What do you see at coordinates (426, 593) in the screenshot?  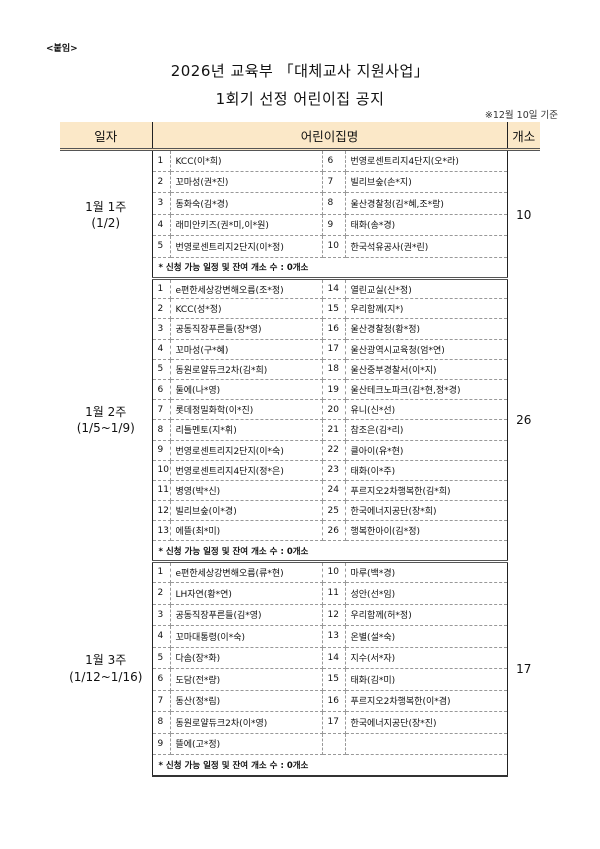 I see `daycare-name: 성안(선*임)` at bounding box center [426, 593].